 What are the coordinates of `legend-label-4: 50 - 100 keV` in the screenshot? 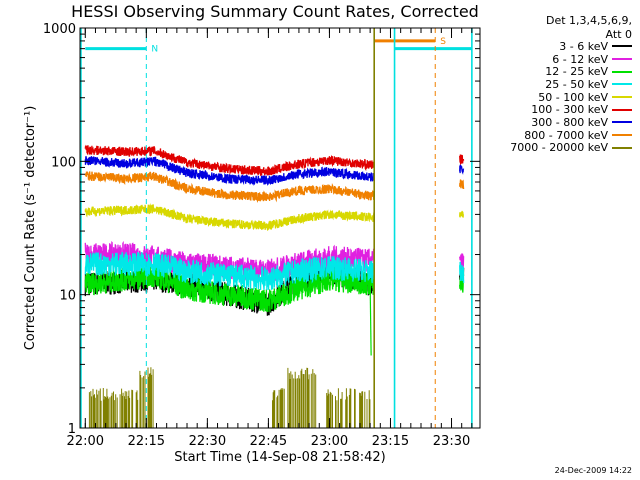 It's located at (573, 97).